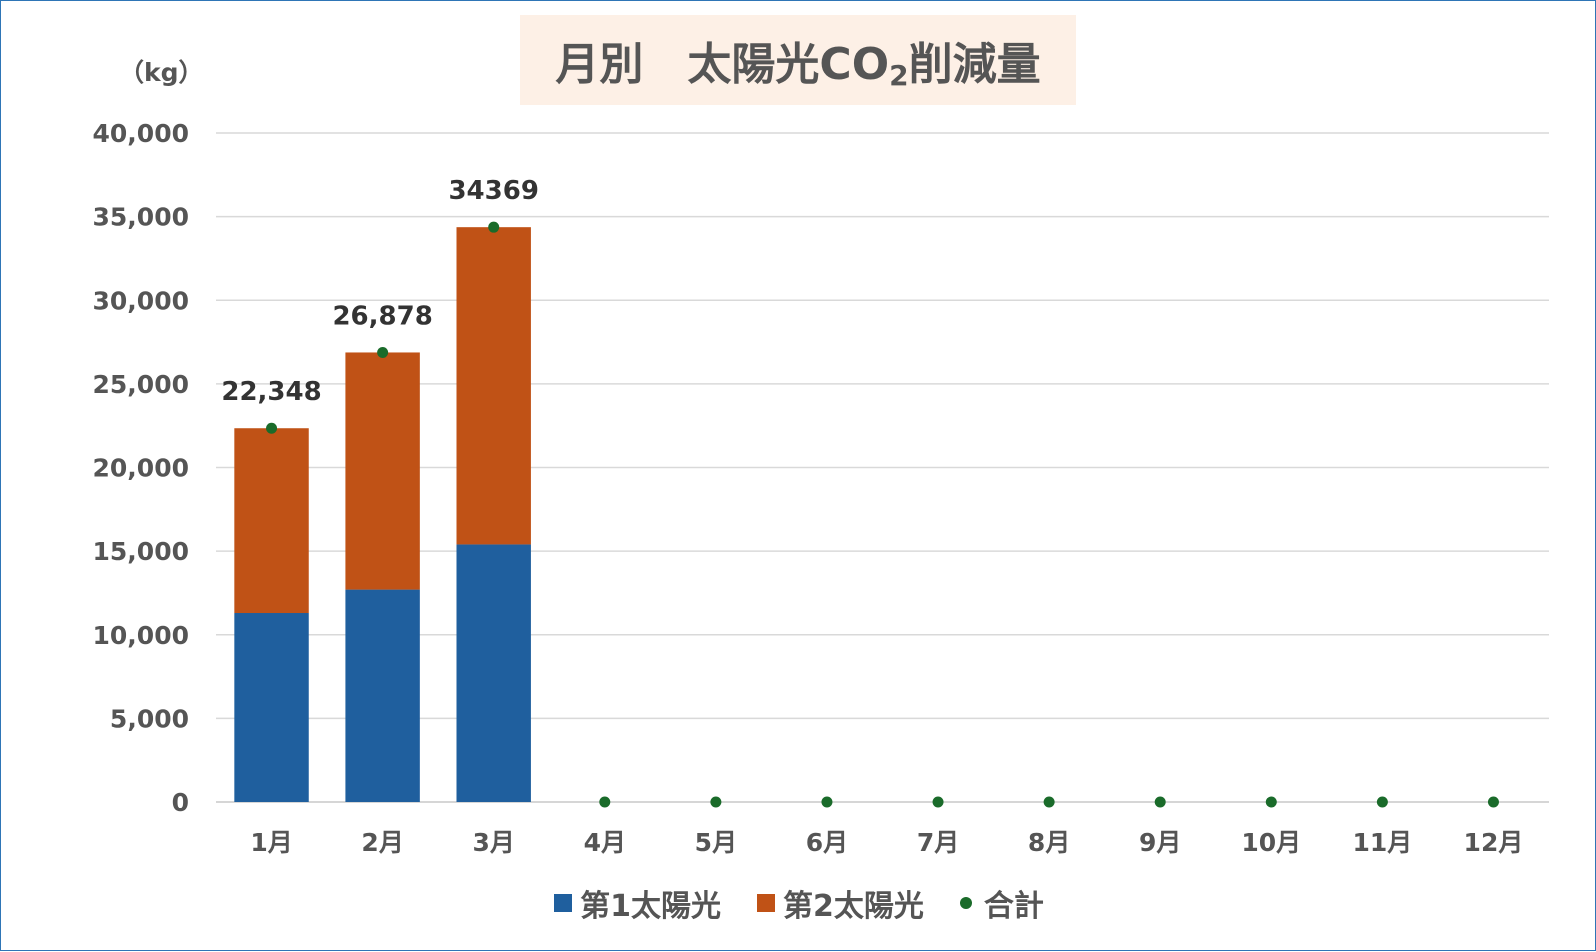 The image size is (1596, 952). Describe the element at coordinates (1494, 842) in the screenshot. I see `x-tick-label: 12月` at that location.